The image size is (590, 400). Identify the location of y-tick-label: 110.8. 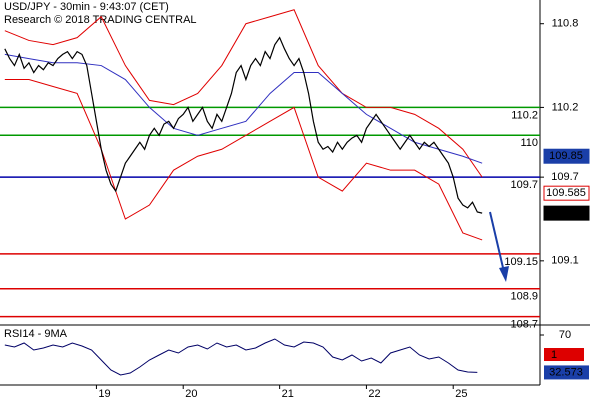
(565, 24).